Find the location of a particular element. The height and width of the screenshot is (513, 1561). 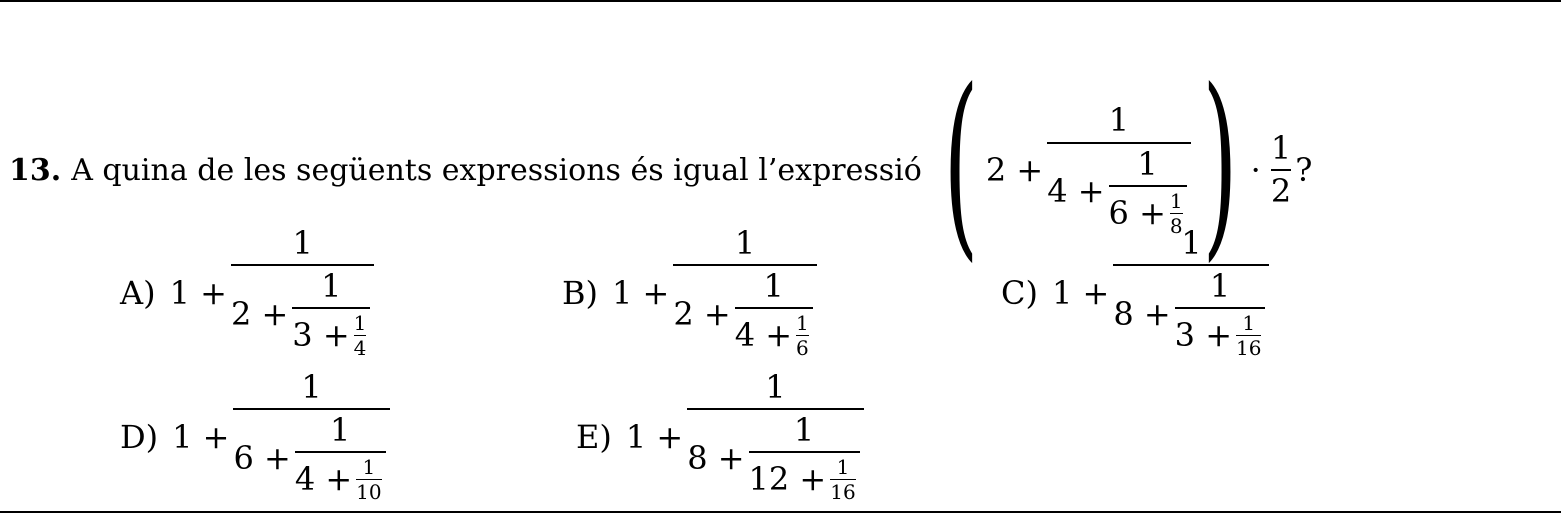

option-outer-fraction: 1 2 + 1 3 + 1 4 is located at coordinates (302, 292).